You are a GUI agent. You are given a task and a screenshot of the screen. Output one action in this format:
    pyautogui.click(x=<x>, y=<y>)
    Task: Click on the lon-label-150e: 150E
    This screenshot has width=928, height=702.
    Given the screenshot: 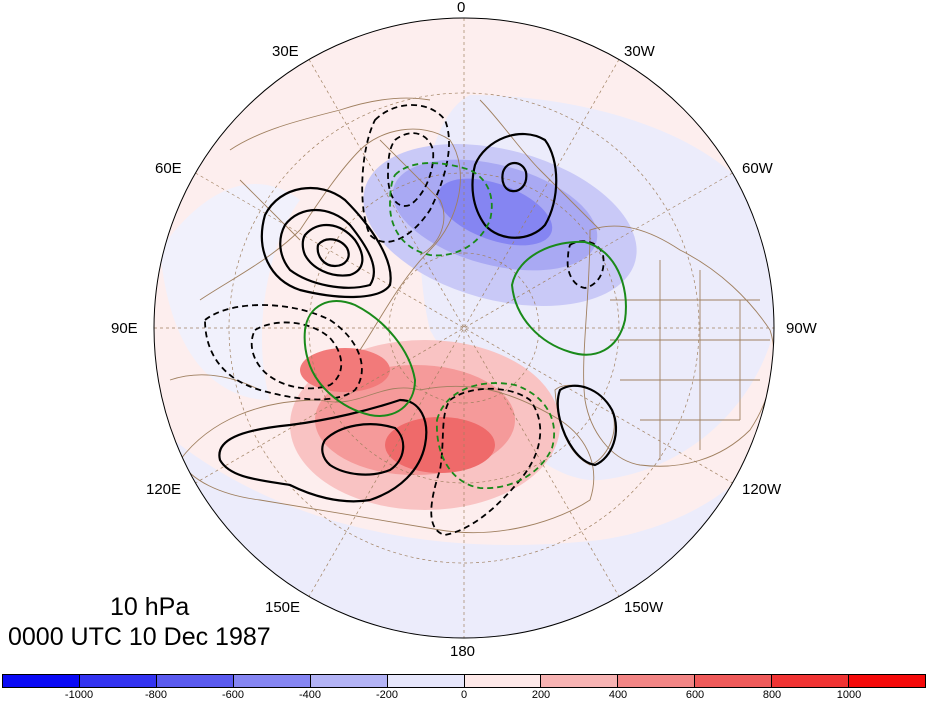 What is the action you would take?
    pyautogui.click(x=283, y=607)
    